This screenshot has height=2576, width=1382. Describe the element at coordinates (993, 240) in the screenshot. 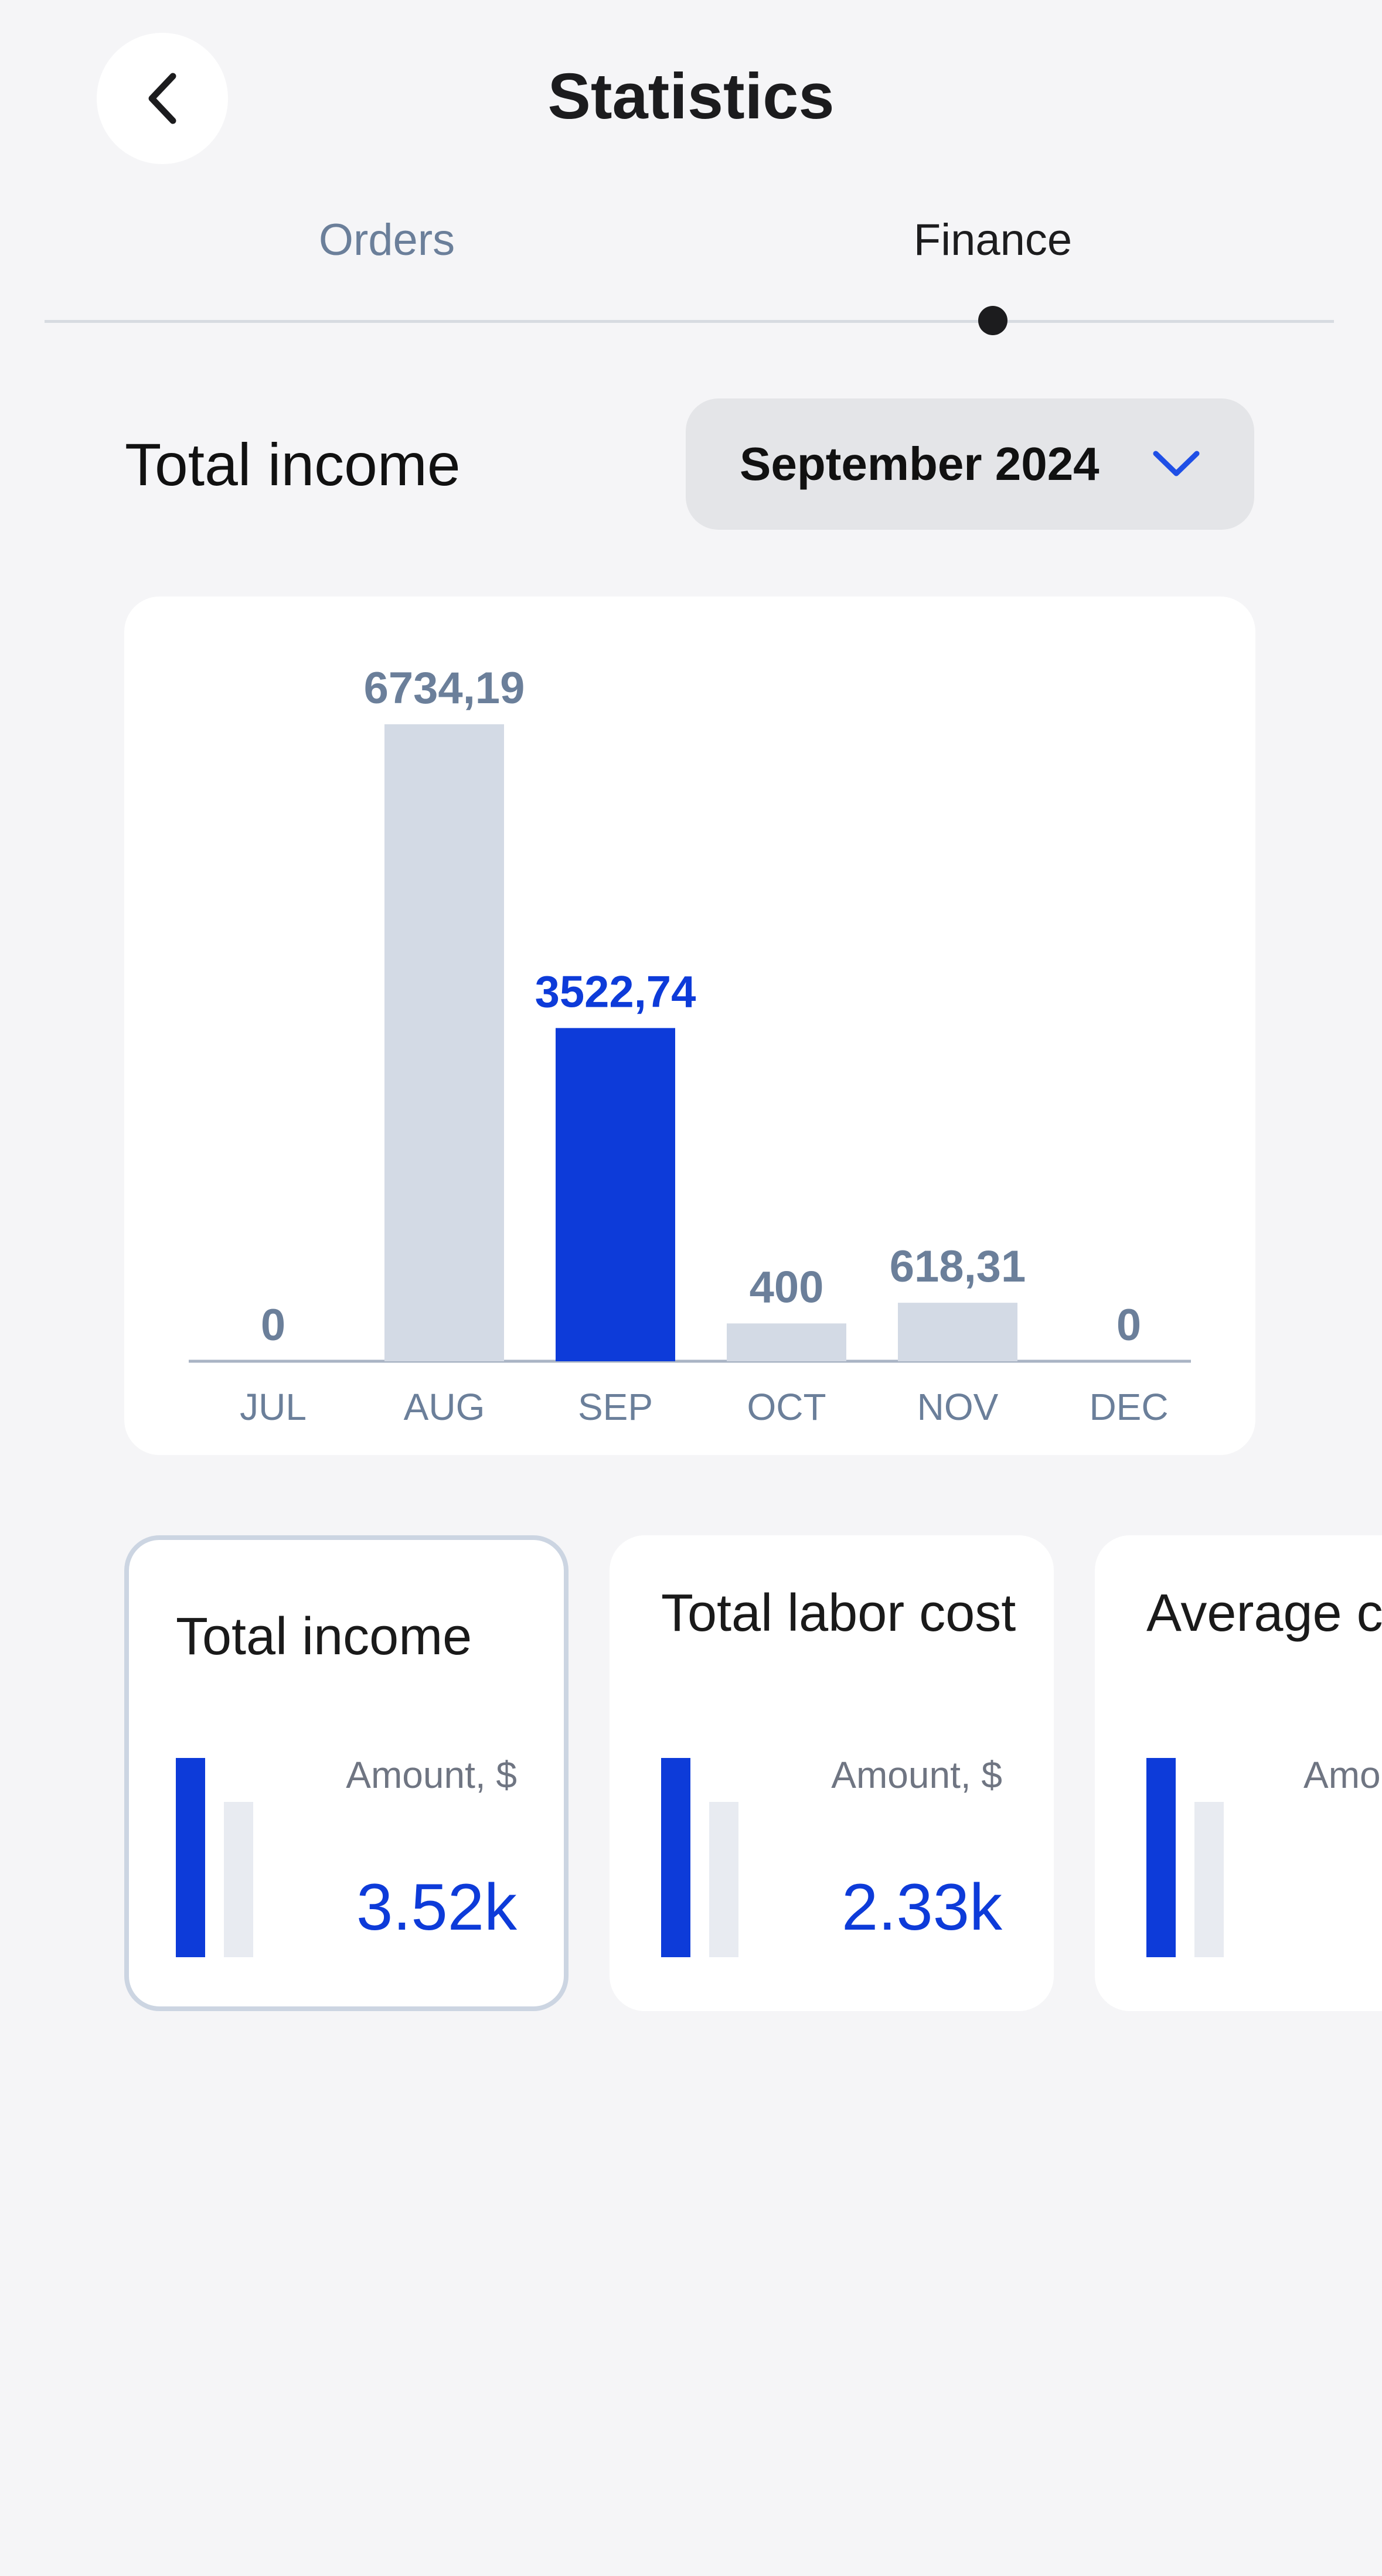

I see `tab-finance: Finance` at that location.